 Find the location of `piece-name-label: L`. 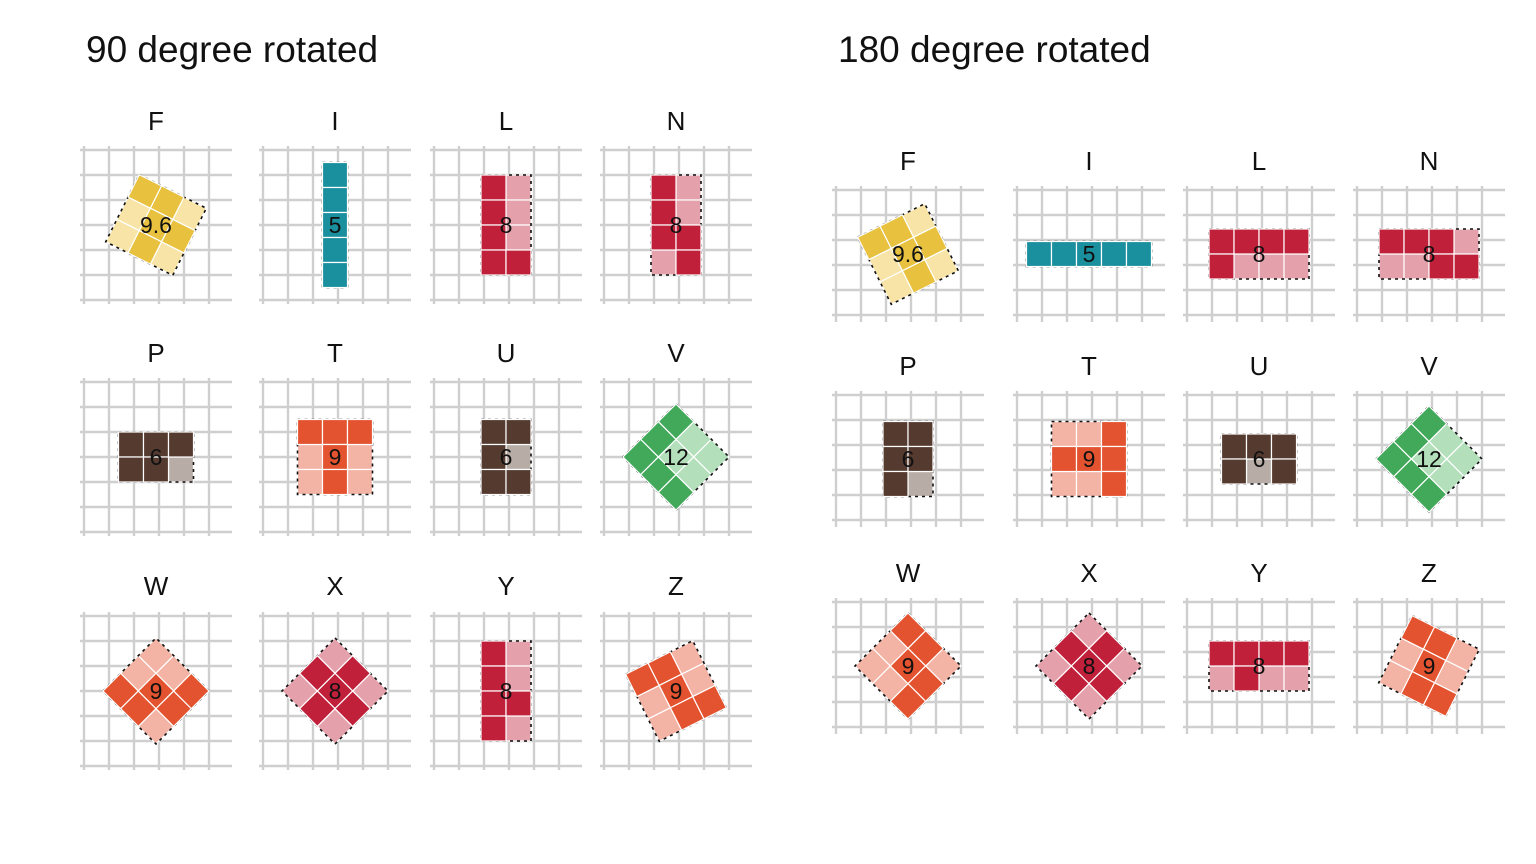

piece-name-label: L is located at coordinates (506, 121).